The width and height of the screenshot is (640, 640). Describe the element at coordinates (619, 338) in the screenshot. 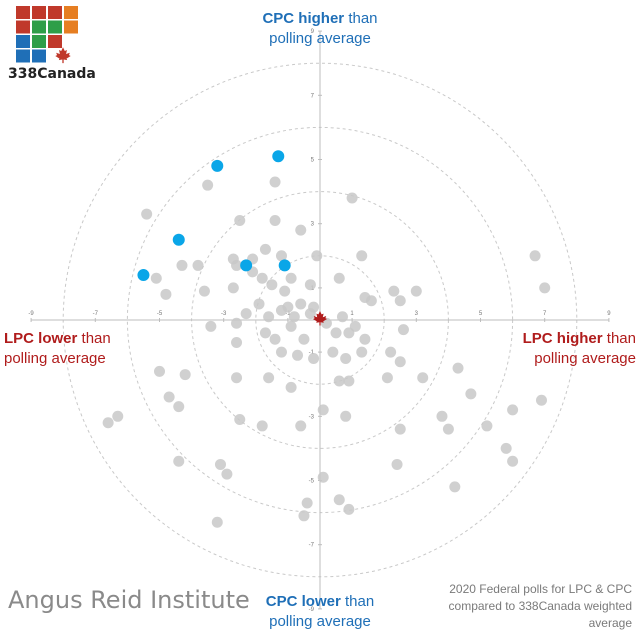

I see `label-lpc-higher-rest: than` at that location.